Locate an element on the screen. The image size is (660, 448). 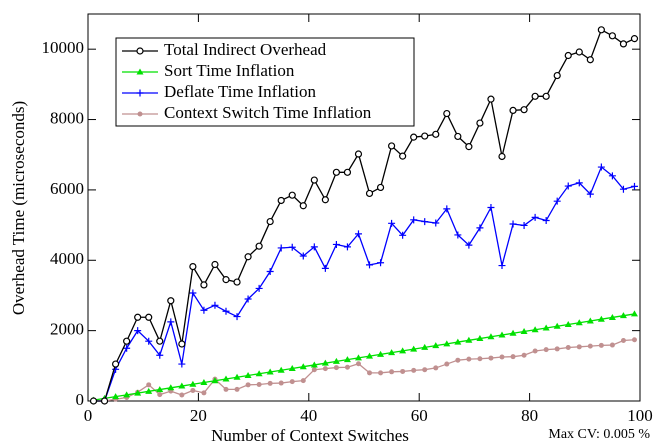
x-tick-label: 80 is located at coordinates (529, 415).